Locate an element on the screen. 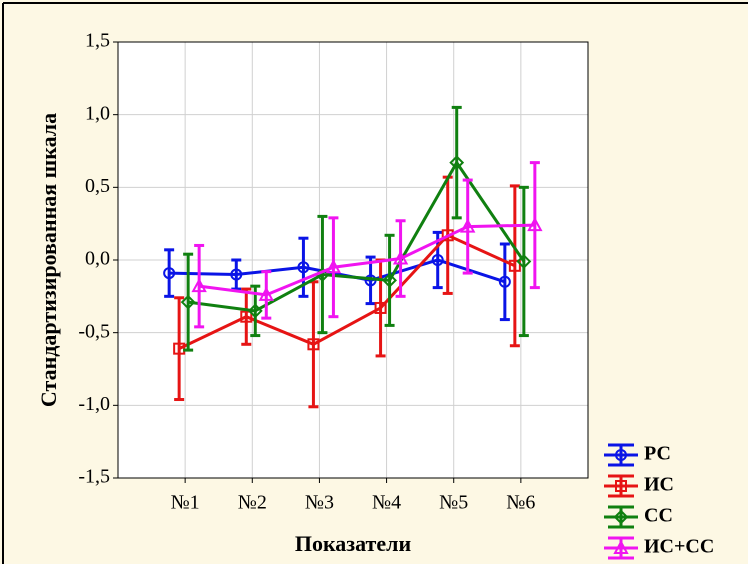 This screenshot has height=564, width=748. y-tick-label: 0,5 is located at coordinates (97, 186).